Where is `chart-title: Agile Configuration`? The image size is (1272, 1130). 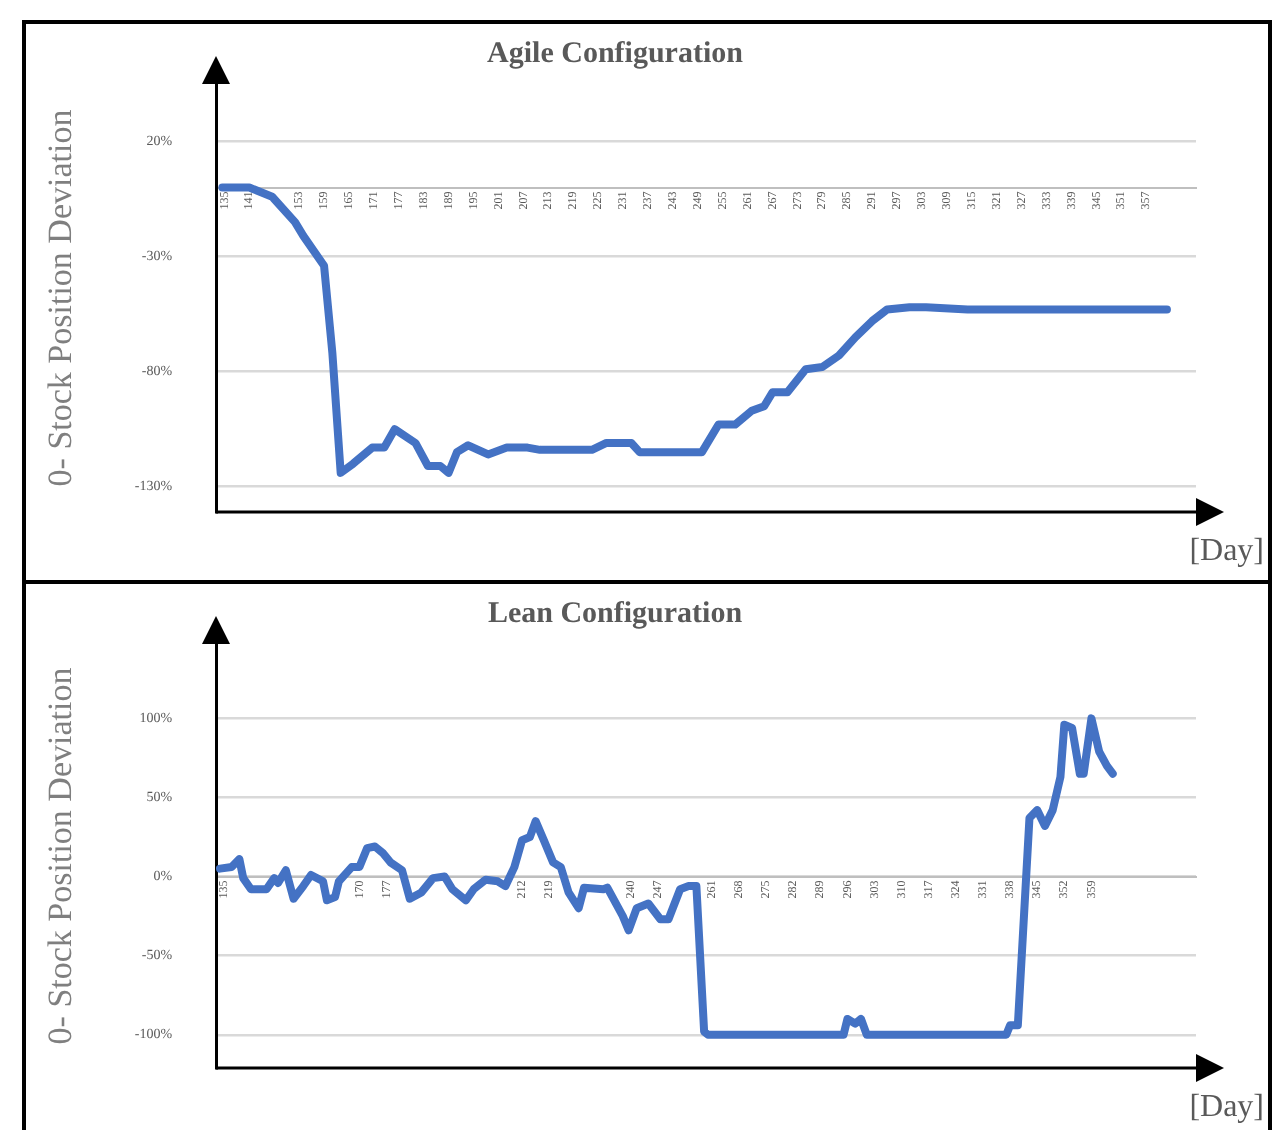
chart-title: Agile Configuration is located at coordinates (616, 53).